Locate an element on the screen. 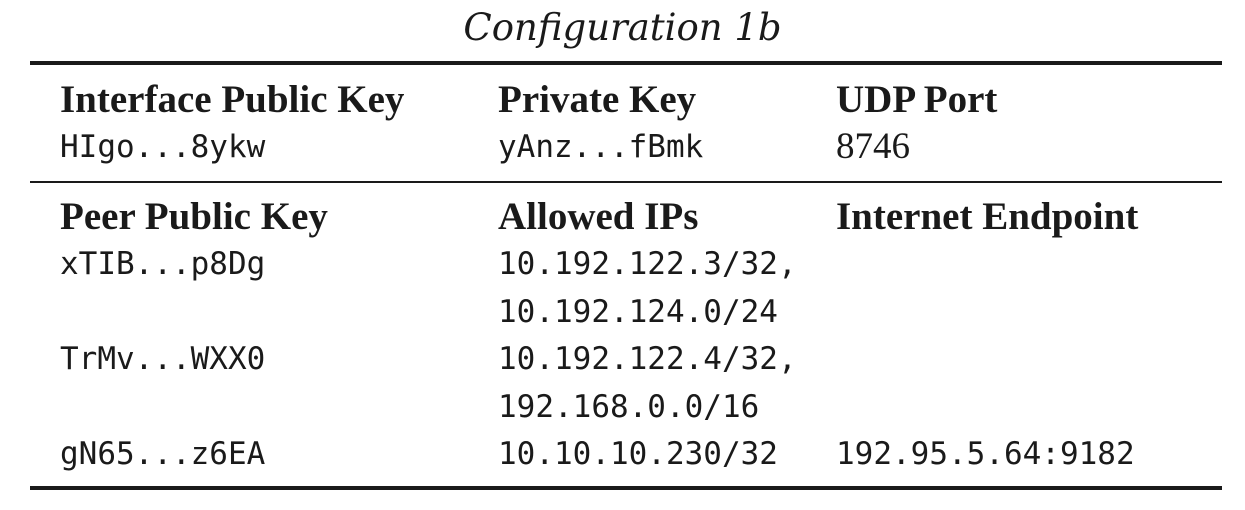 Image resolution: width=1245 pixels, height=510 pixels. interface-udp-port: 8746 is located at coordinates (873, 146).